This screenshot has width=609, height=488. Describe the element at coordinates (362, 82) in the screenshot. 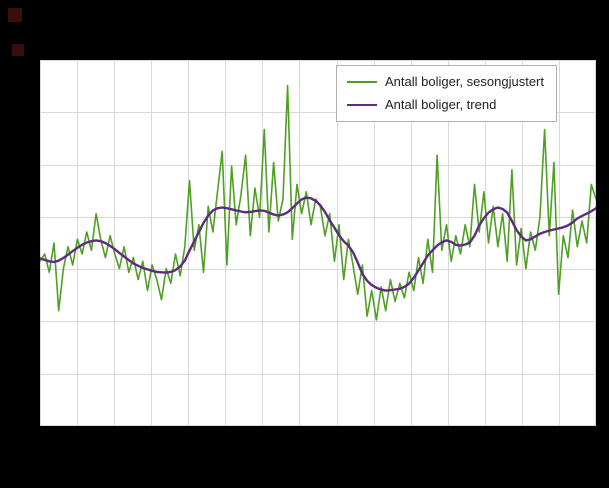

I see `legend-swatch-sesongjustert-icon` at that location.